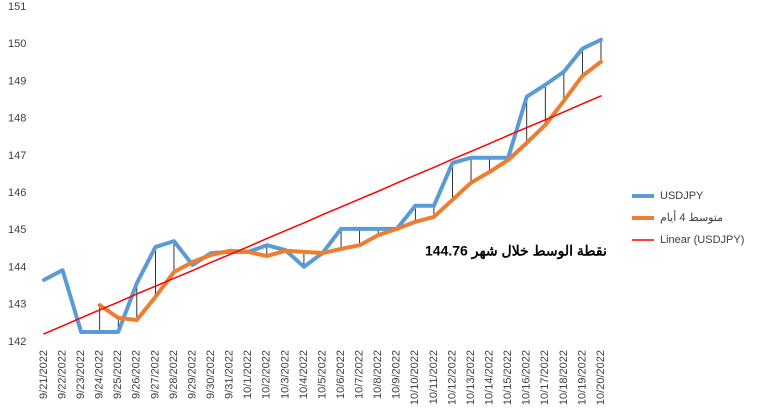 The height and width of the screenshot is (420, 758). What do you see at coordinates (452, 377) in the screenshot?
I see `x-tick-label: 10/12/2022` at bounding box center [452, 377].